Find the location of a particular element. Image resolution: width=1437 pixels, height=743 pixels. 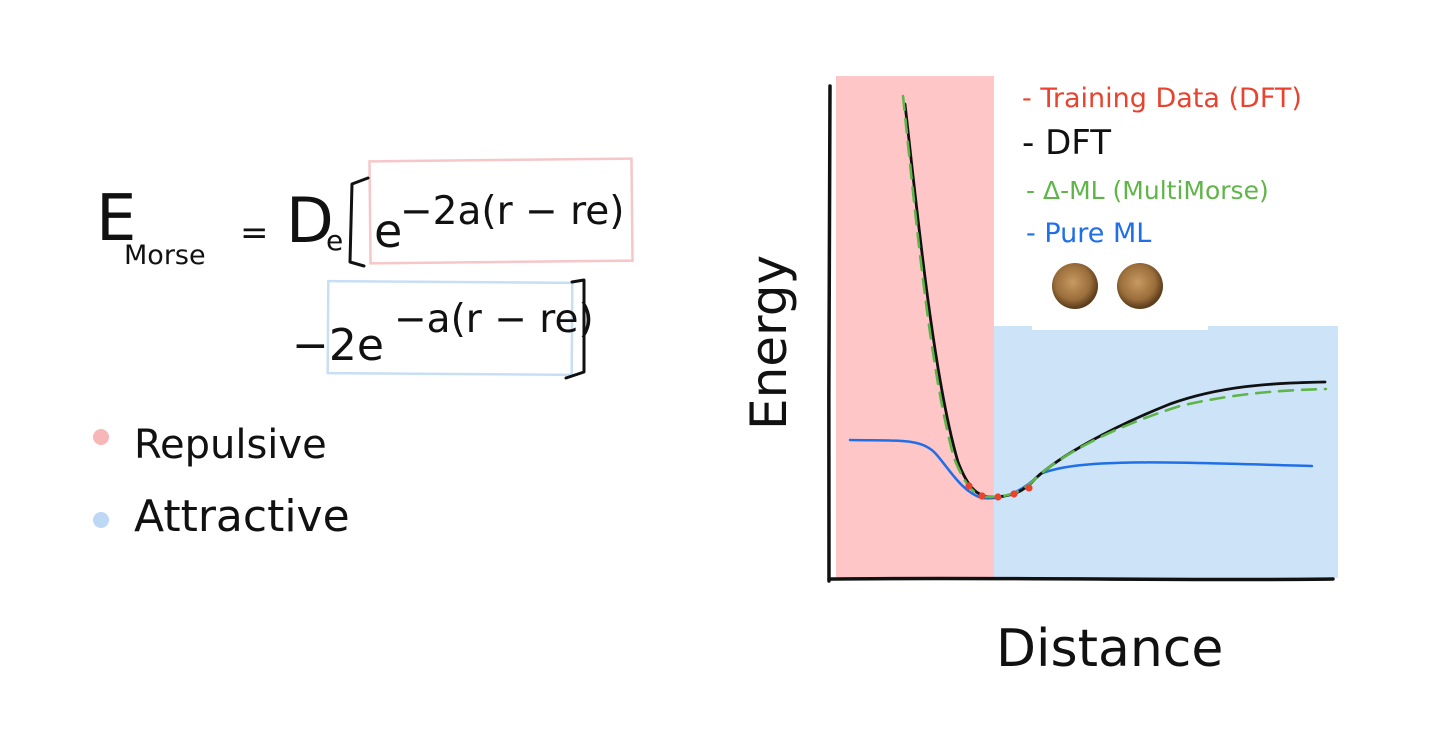

legend-training-data: - Training Data (DFT) is located at coordinates (1162, 98).